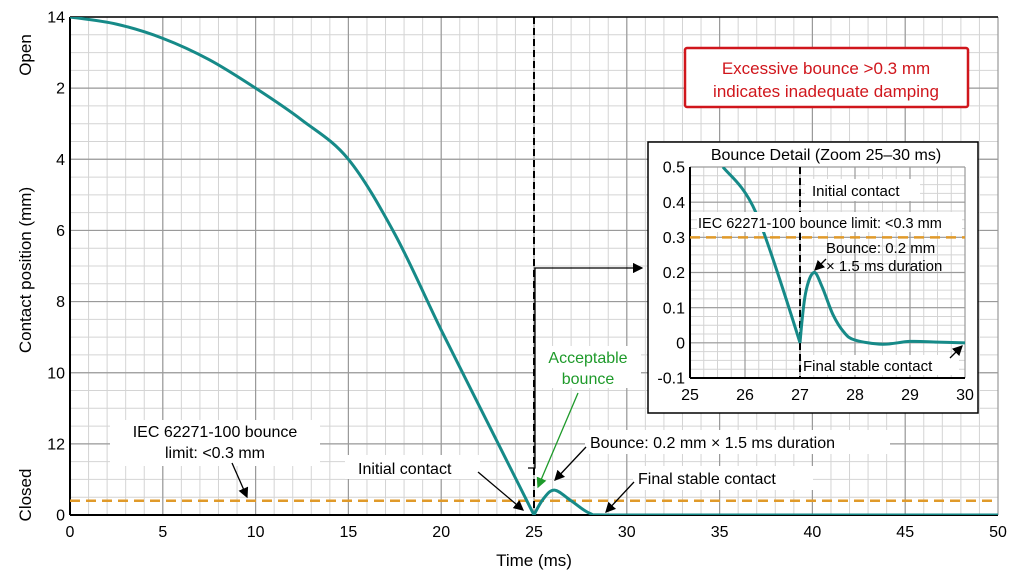  Describe the element at coordinates (800, 395) in the screenshot. I see `x-tick-label: 27` at that location.